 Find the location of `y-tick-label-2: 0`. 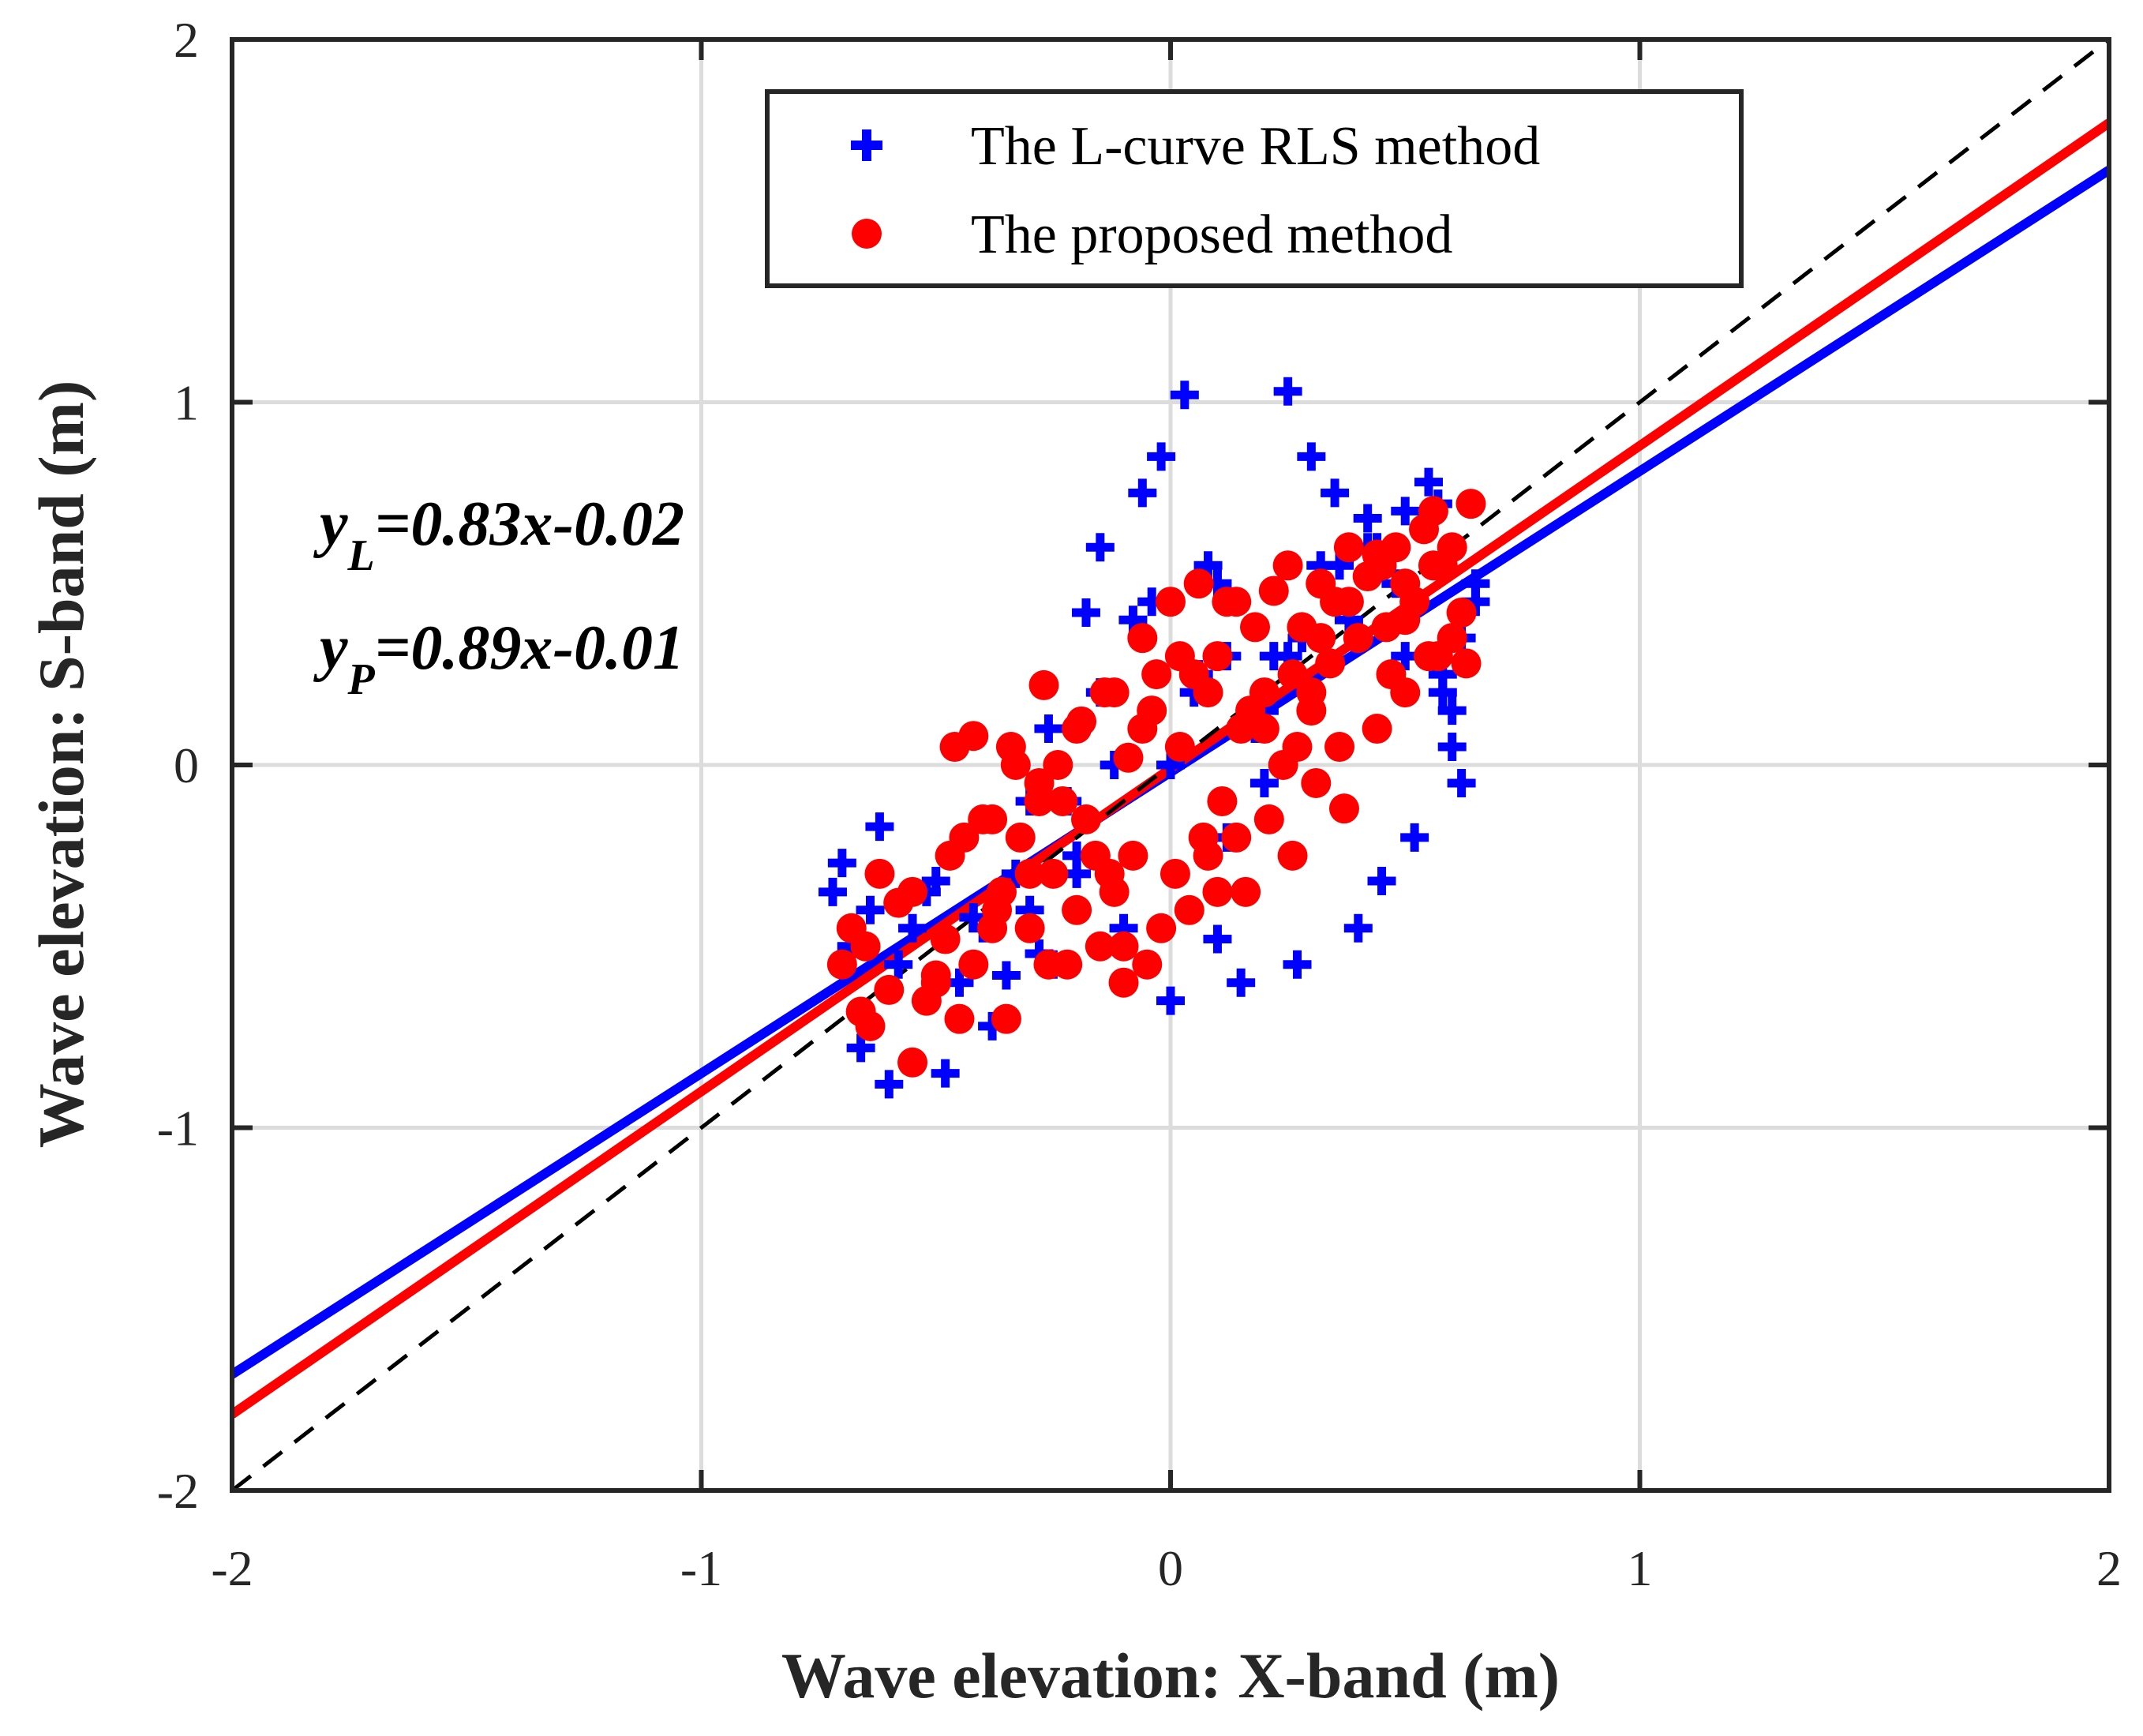

y-tick-label-2: 0 is located at coordinates (186, 765).